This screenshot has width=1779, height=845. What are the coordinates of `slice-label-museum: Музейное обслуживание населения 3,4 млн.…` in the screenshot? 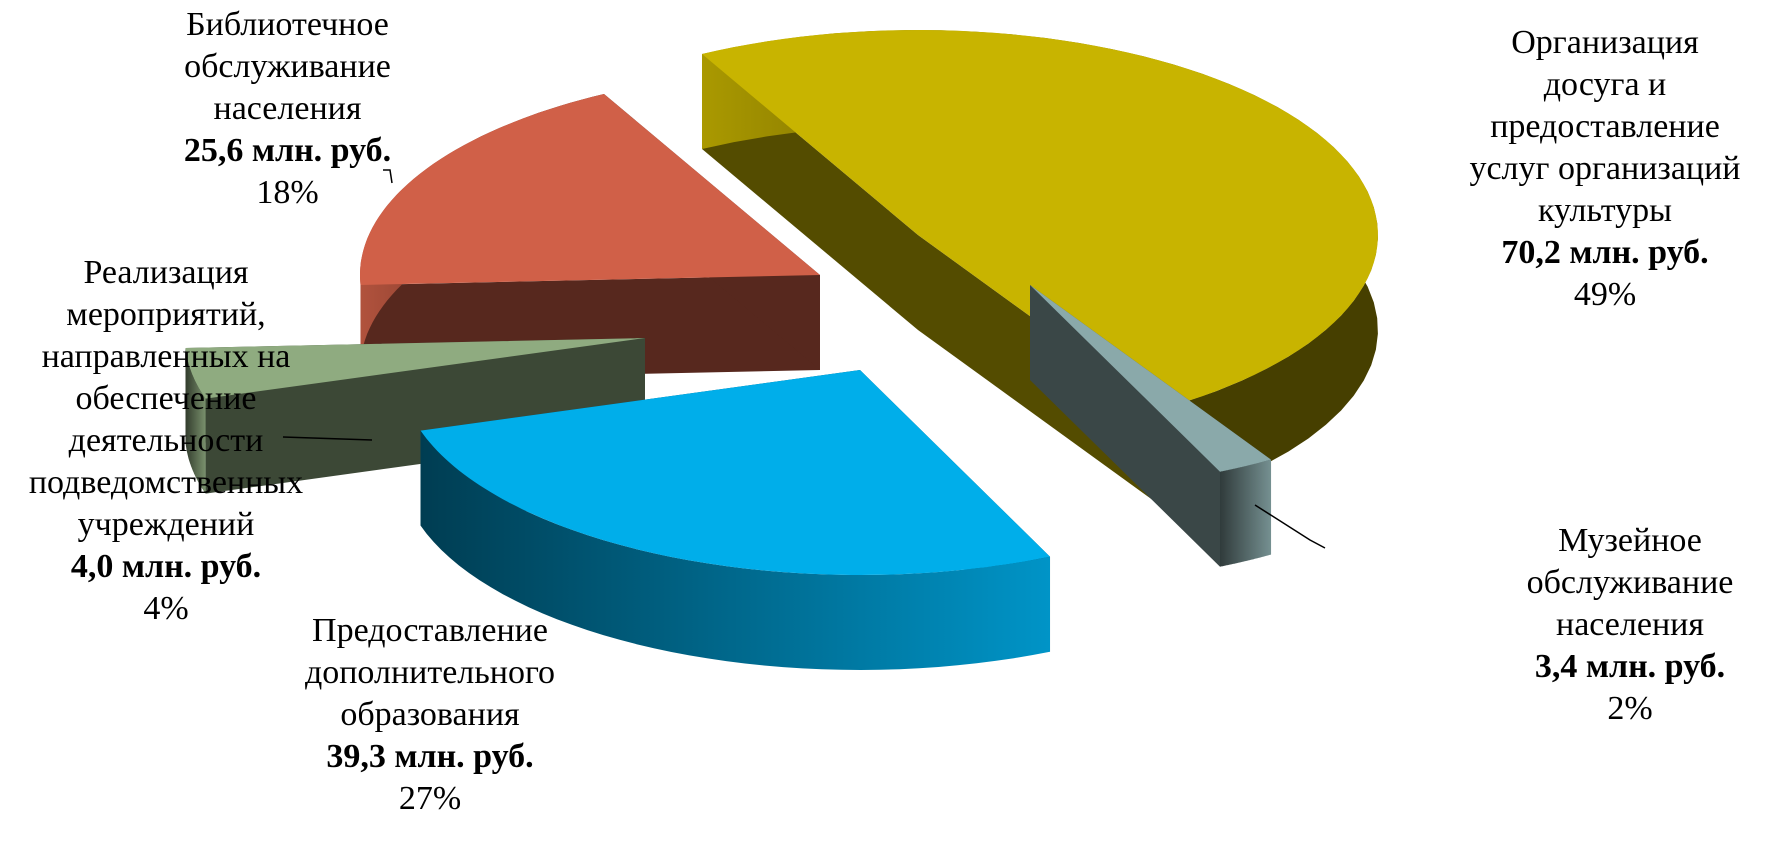 It's located at (1629, 625).